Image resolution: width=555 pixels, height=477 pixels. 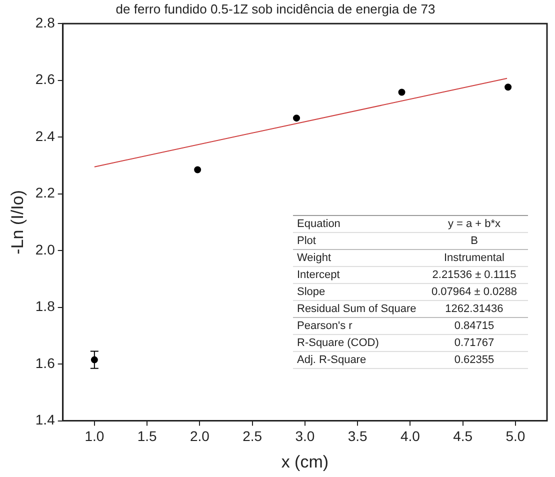 I want to click on x-tick-label: 4.0, so click(x=410, y=436).